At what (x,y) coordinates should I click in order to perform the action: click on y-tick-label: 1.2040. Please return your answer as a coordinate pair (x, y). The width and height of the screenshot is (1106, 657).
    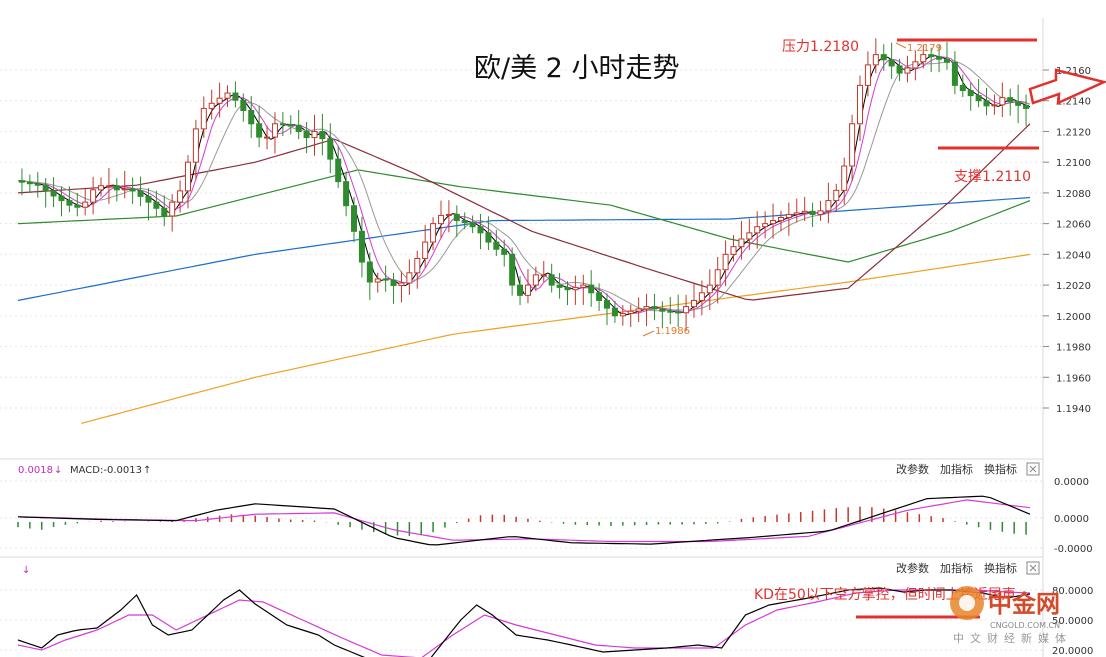
    Looking at the image, I should click on (1073, 255).